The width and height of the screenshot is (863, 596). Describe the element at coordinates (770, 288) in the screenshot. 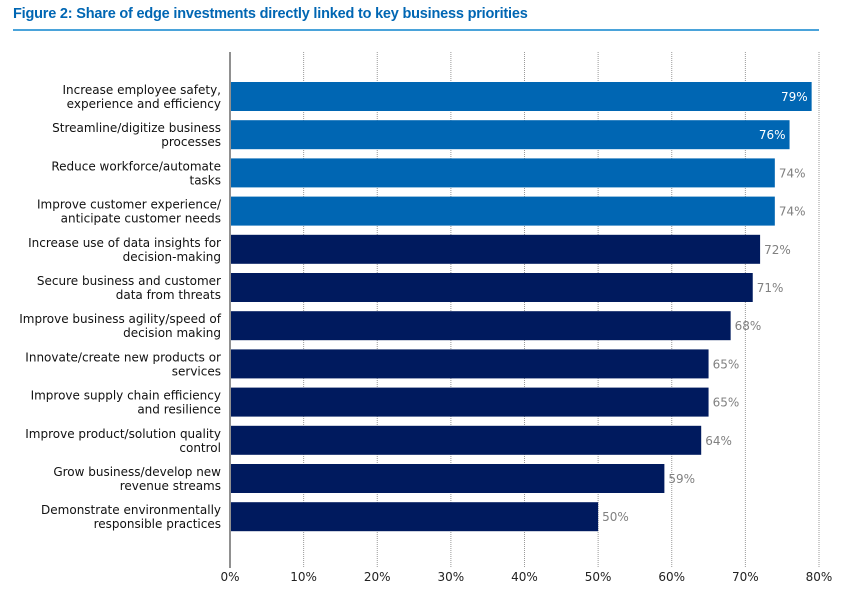

I see `data-label: 71%` at that location.